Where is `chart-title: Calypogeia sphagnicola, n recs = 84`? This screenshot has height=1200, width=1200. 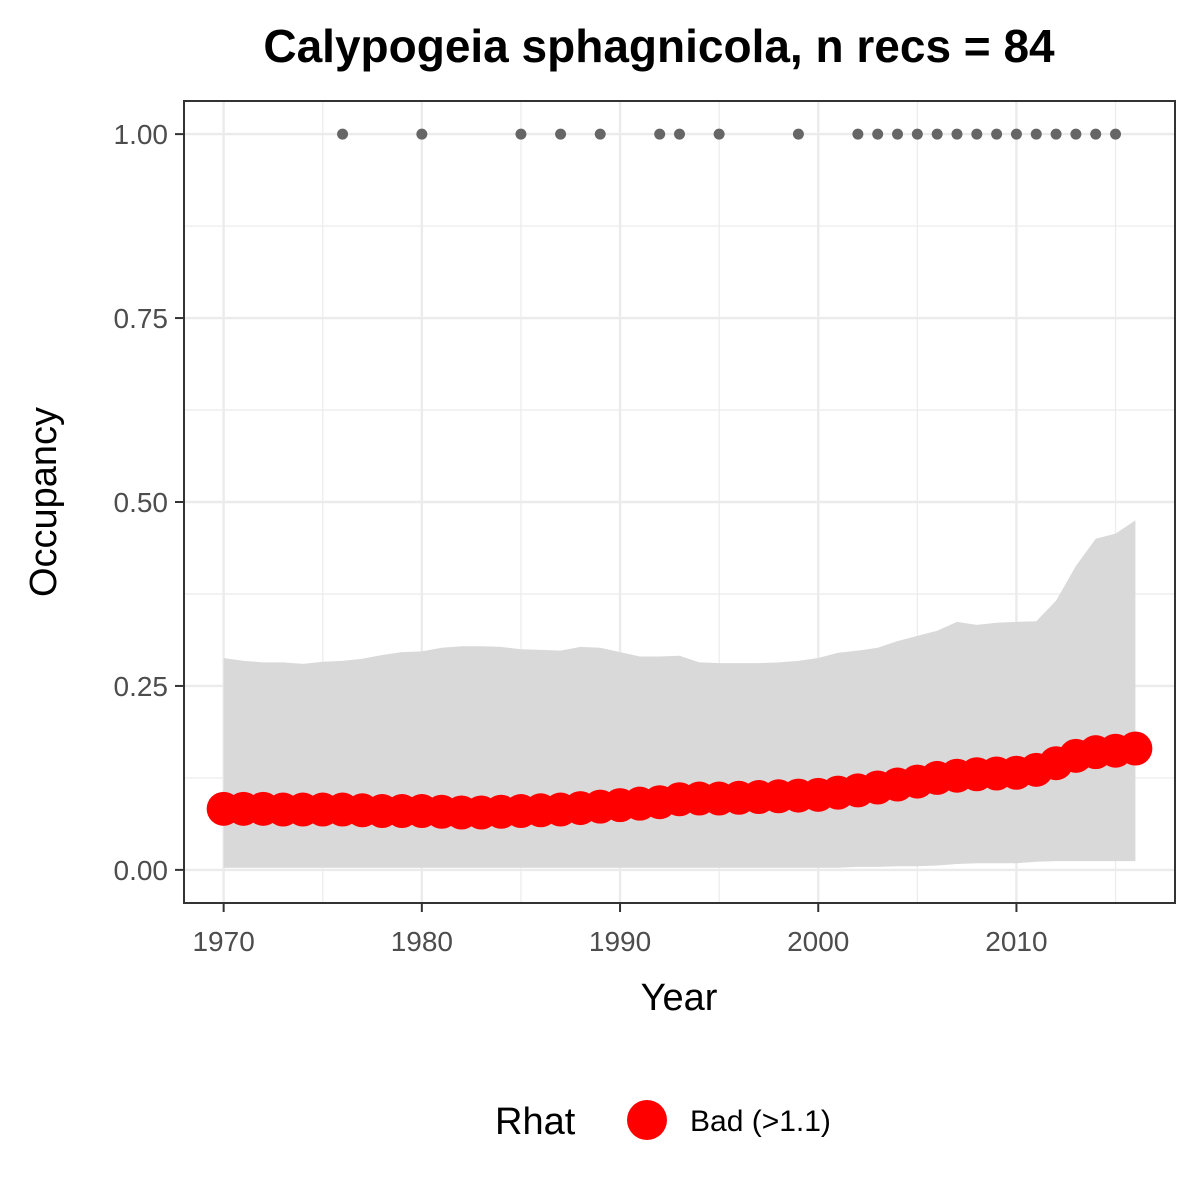 chart-title: Calypogeia sphagnicola, n recs = 84 is located at coordinates (659, 46).